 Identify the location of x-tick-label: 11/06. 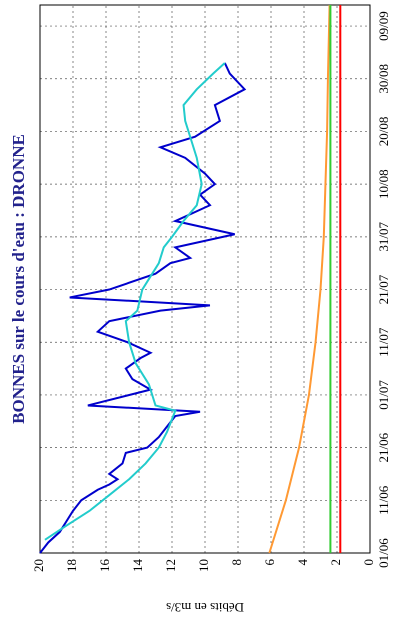
(383, 500).